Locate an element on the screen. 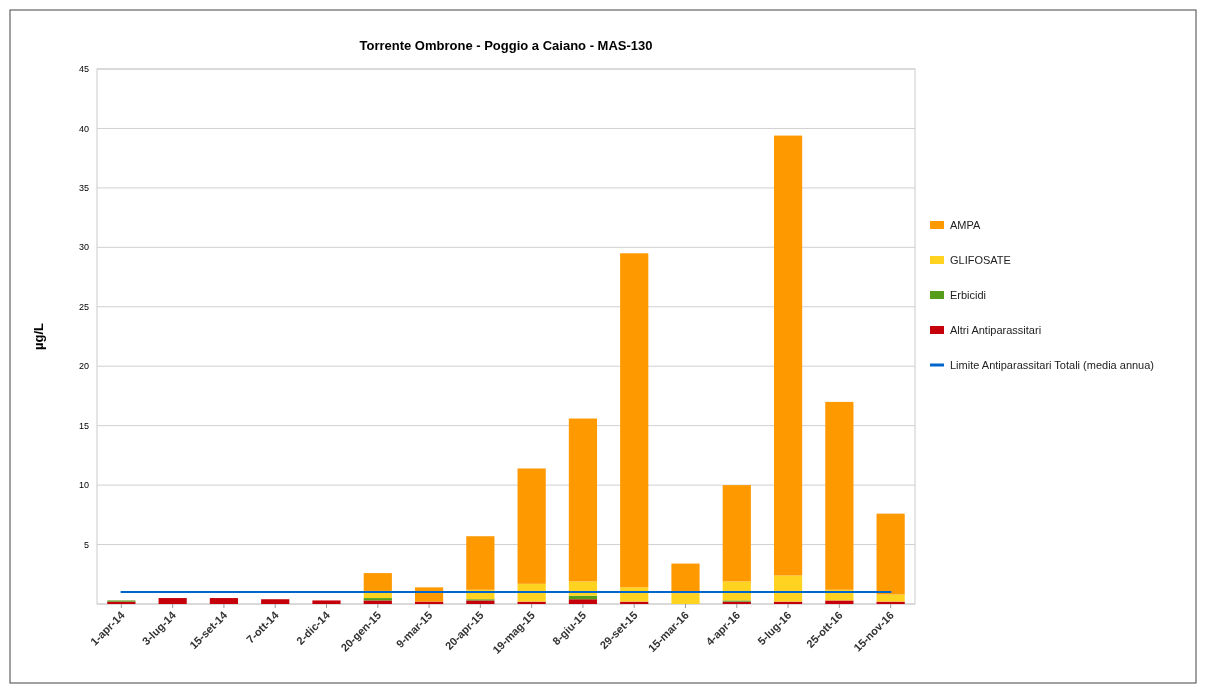  legend-label: Limite Antiparassitari Totali (media annua) is located at coordinates (1052, 364).